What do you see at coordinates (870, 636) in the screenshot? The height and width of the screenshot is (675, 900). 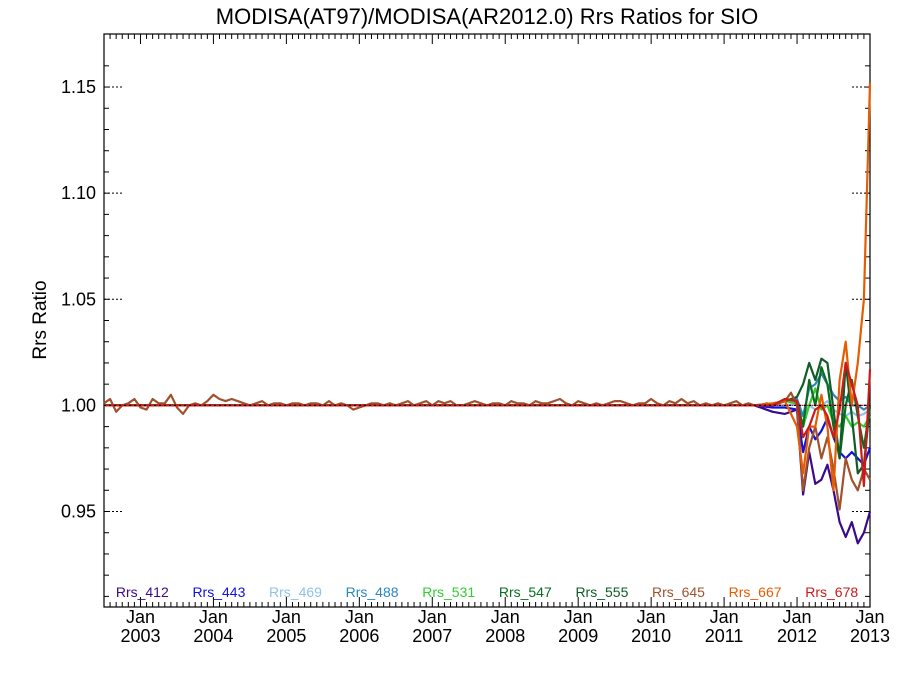 I see `x-tick-label-year: 2013` at bounding box center [870, 636].